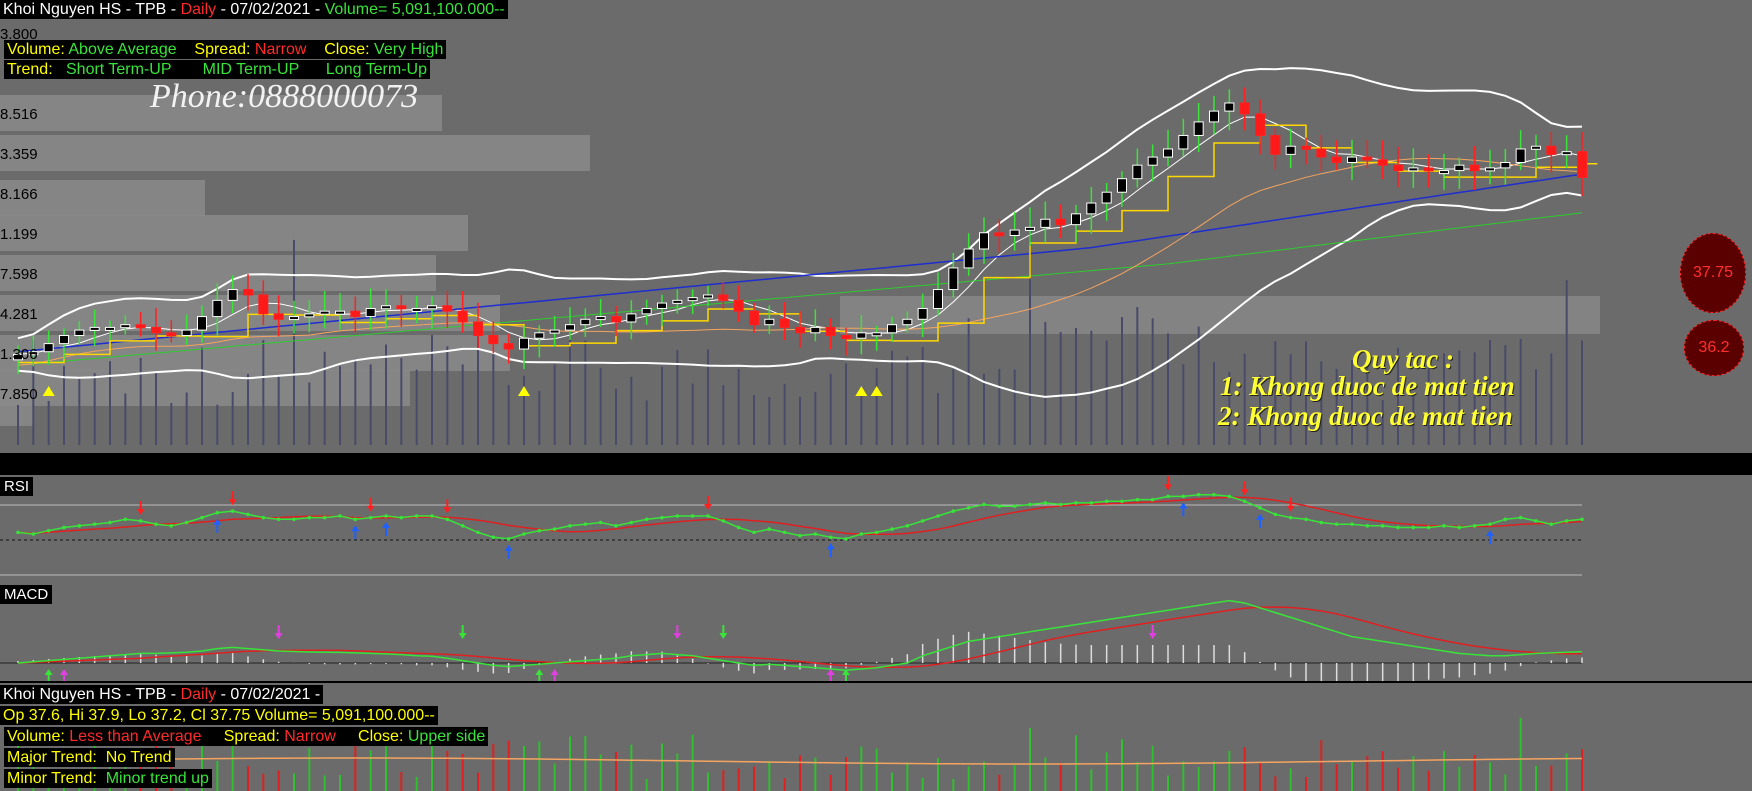 This screenshot has width=1752, height=791. Describe the element at coordinates (876, 633) in the screenshot. I see `macd-pane: MACD` at that location.